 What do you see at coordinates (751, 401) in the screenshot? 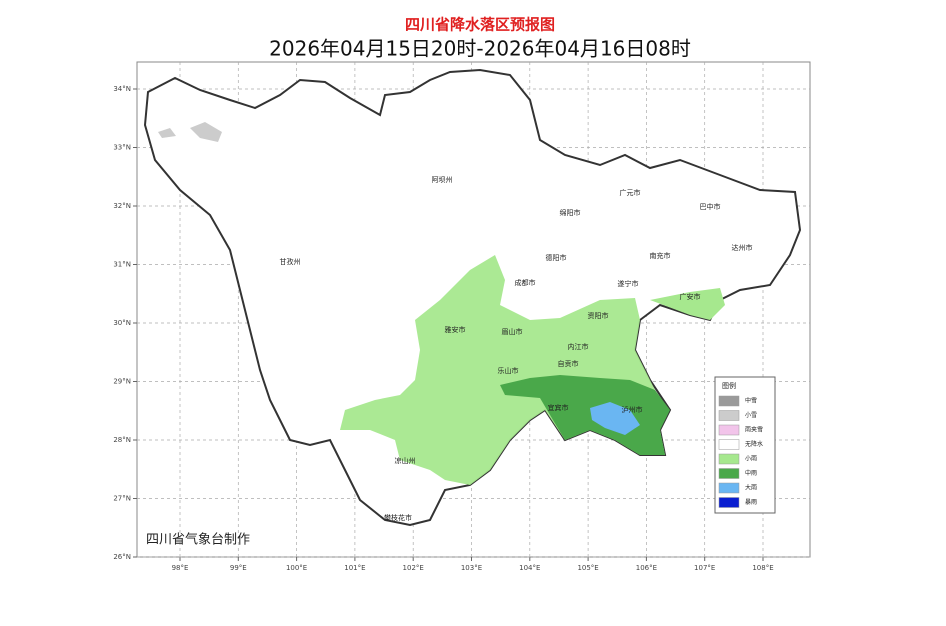
I see `legend-label: 中雪` at bounding box center [751, 401].